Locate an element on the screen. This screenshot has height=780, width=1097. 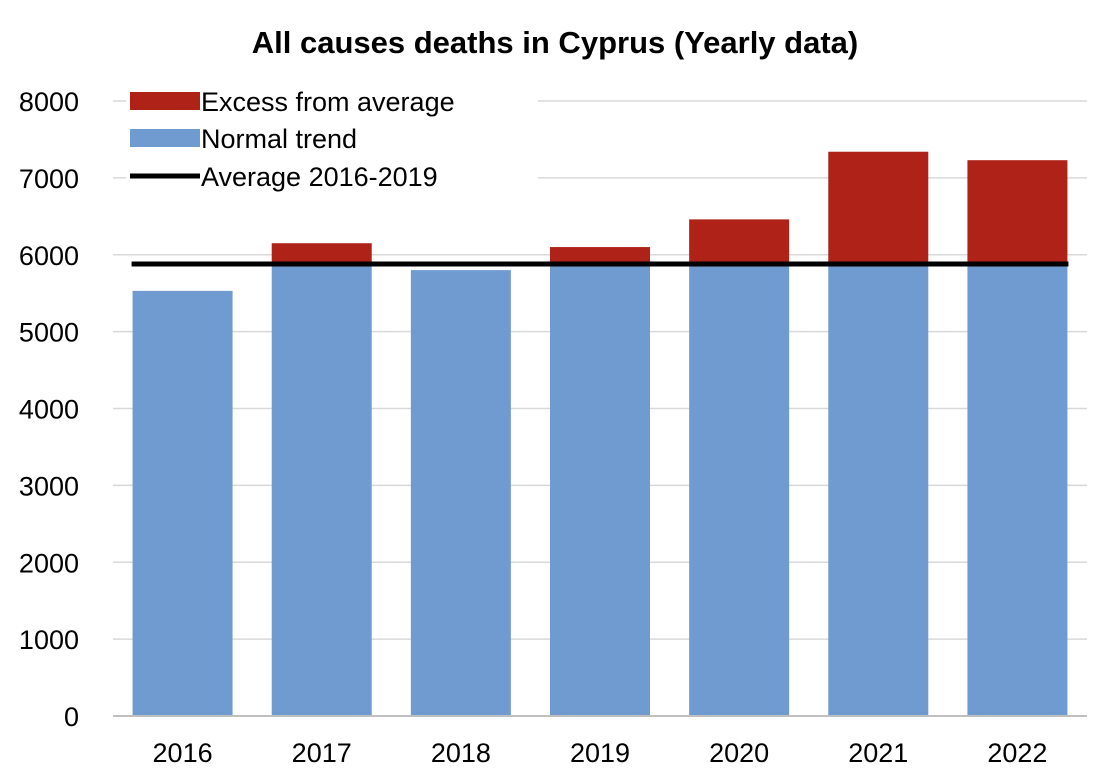
bar-normal-trend-2019 is located at coordinates (600, 489).